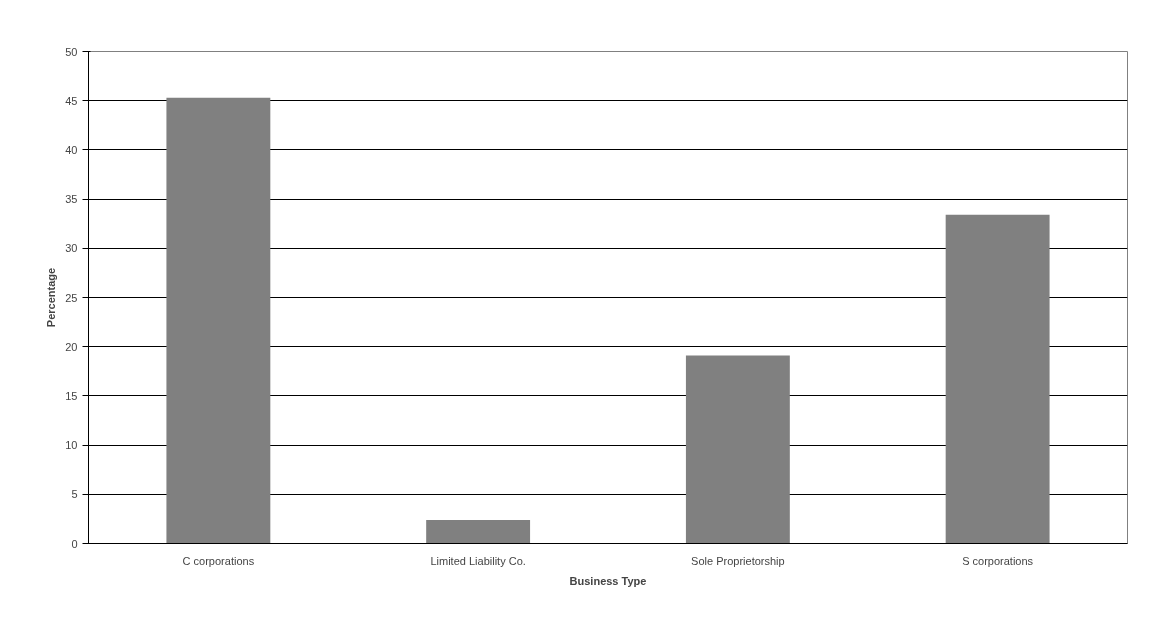 The height and width of the screenshot is (629, 1156). What do you see at coordinates (608, 580) in the screenshot?
I see `x-axis-title: Business Type` at bounding box center [608, 580].